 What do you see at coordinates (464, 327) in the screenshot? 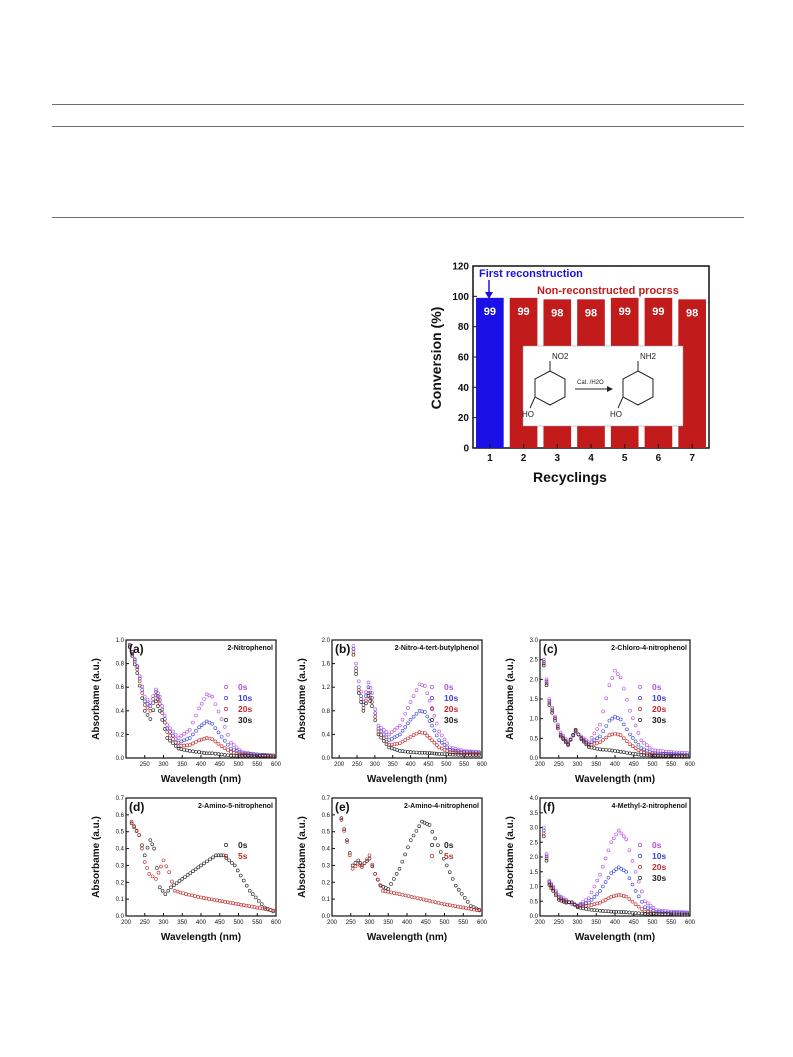
I see `y-tick-label: 80` at bounding box center [464, 327].